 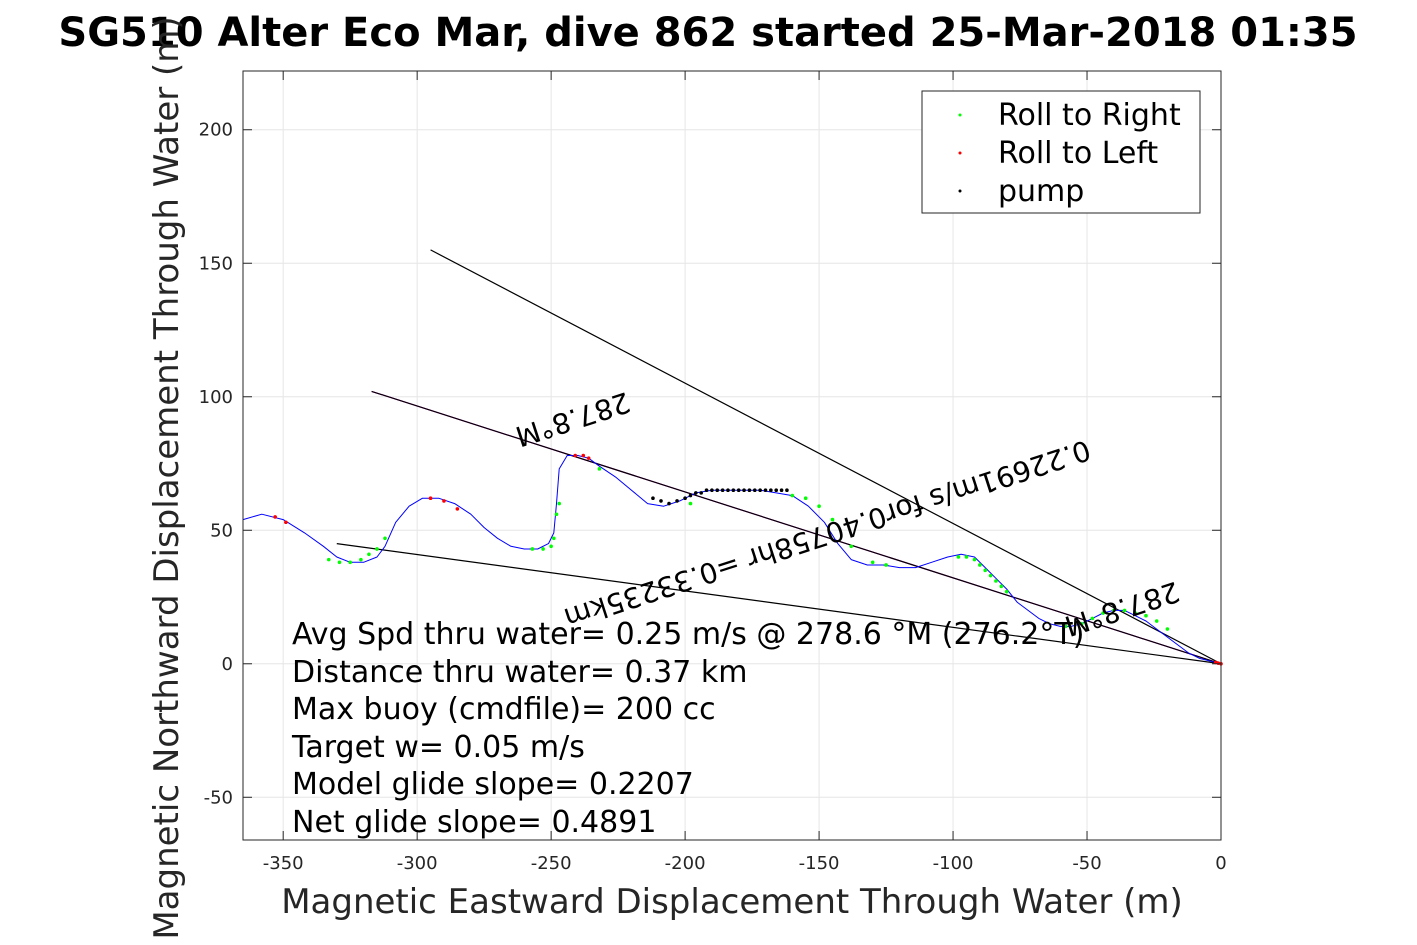 What do you see at coordinates (221, 530) in the screenshot?
I see `y-tick-label: 50` at bounding box center [221, 530].